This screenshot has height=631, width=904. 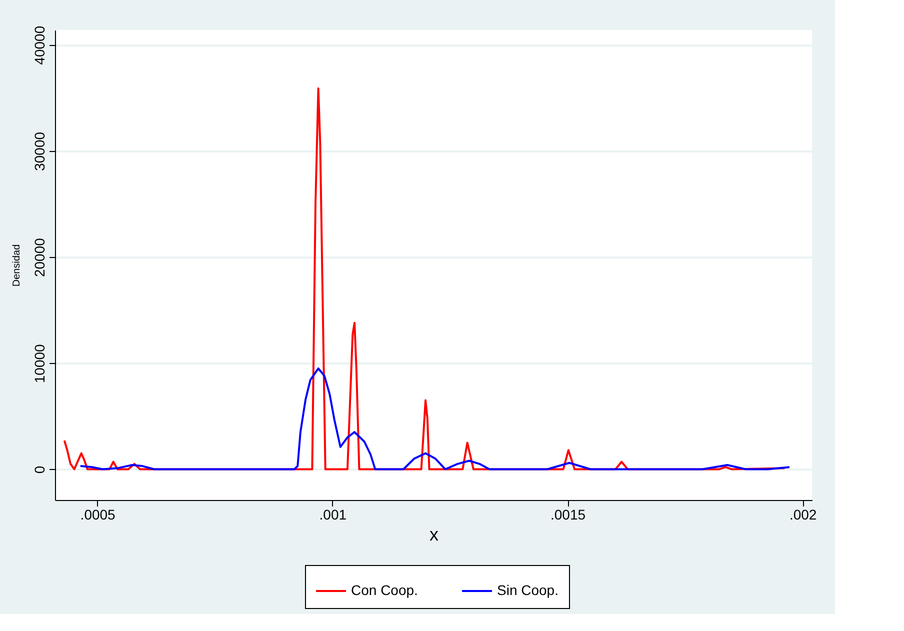 I want to click on y-tick-label: 30000, so click(x=40, y=151).